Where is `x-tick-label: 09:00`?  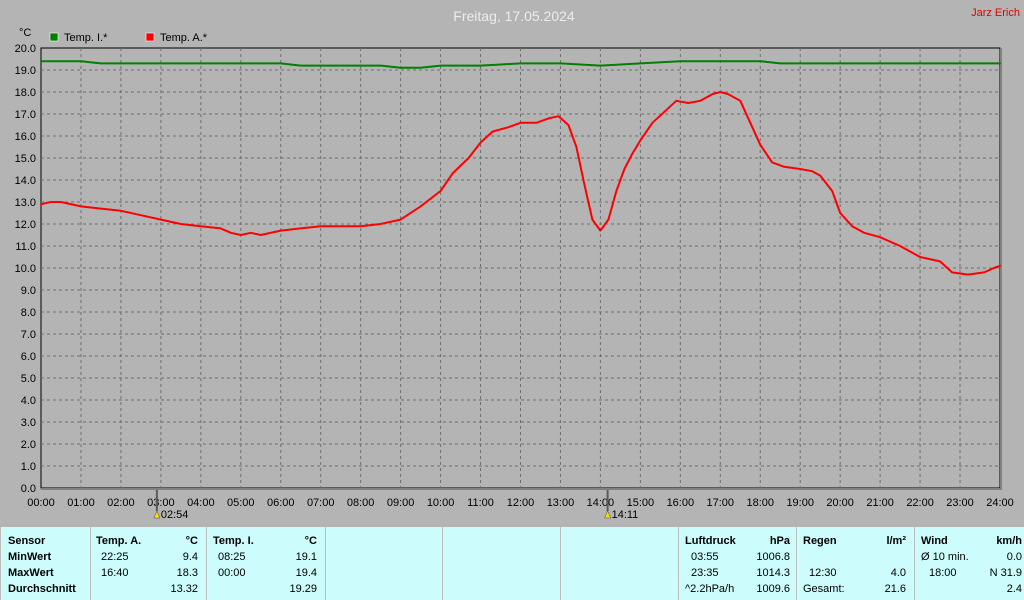 x-tick-label: 09:00 is located at coordinates (401, 503).